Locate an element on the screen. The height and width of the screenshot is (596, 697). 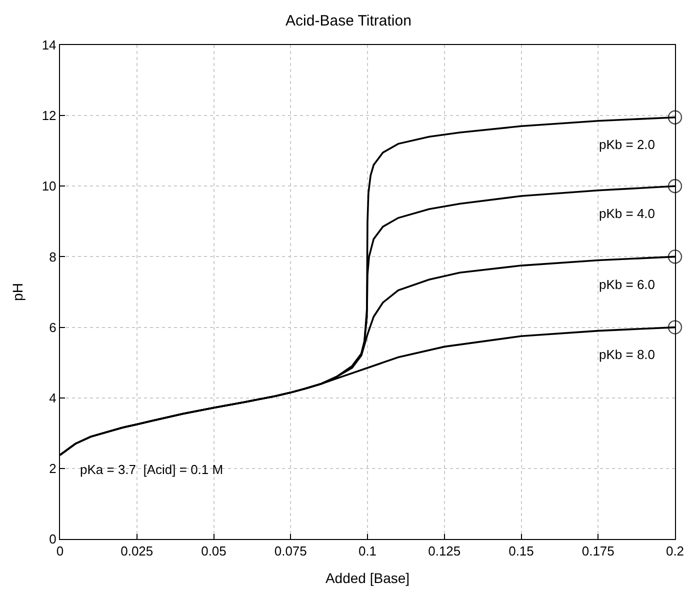
x-tick-label: 0.2 is located at coordinates (675, 551).